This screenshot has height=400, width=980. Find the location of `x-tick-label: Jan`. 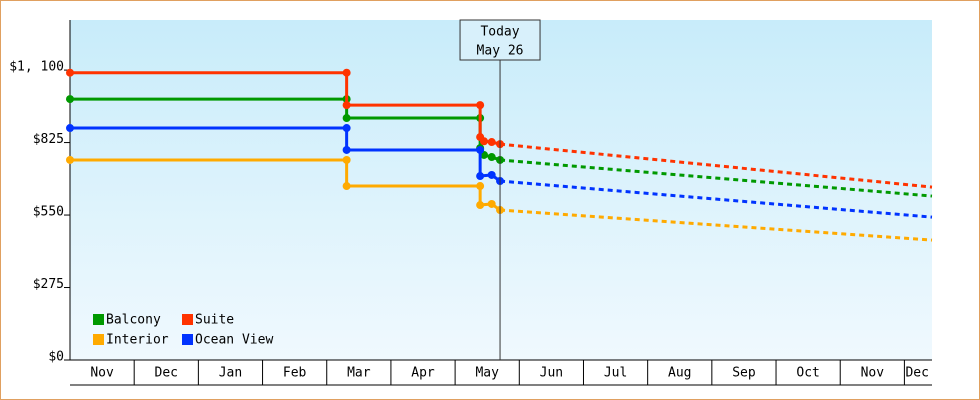

x-tick-label: Jan is located at coordinates (230, 373).